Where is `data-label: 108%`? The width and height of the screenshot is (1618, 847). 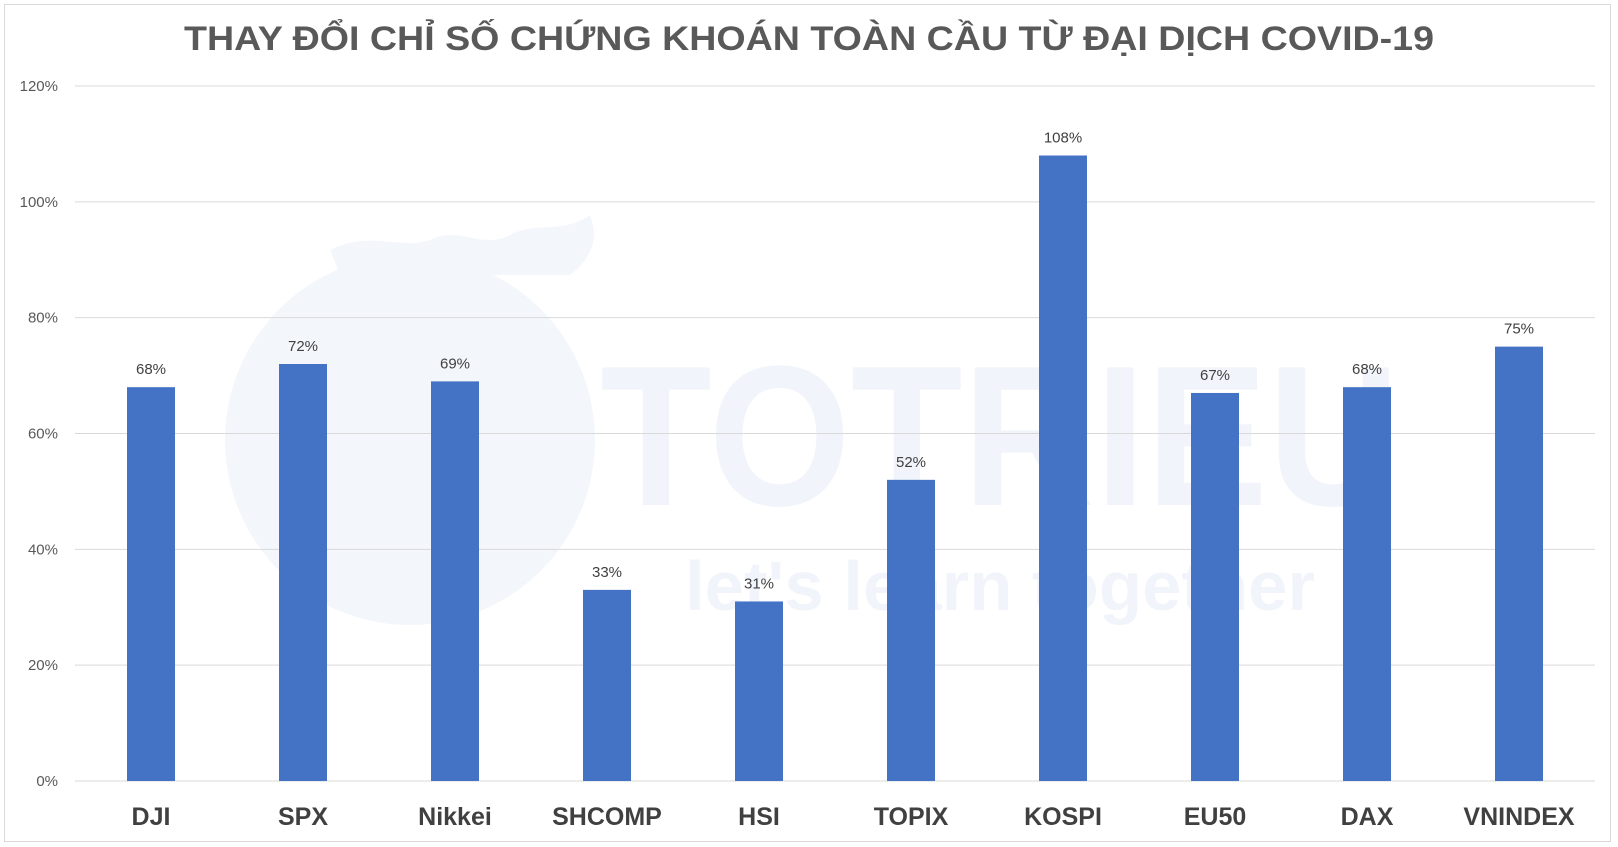
data-label: 108% is located at coordinates (1063, 138).